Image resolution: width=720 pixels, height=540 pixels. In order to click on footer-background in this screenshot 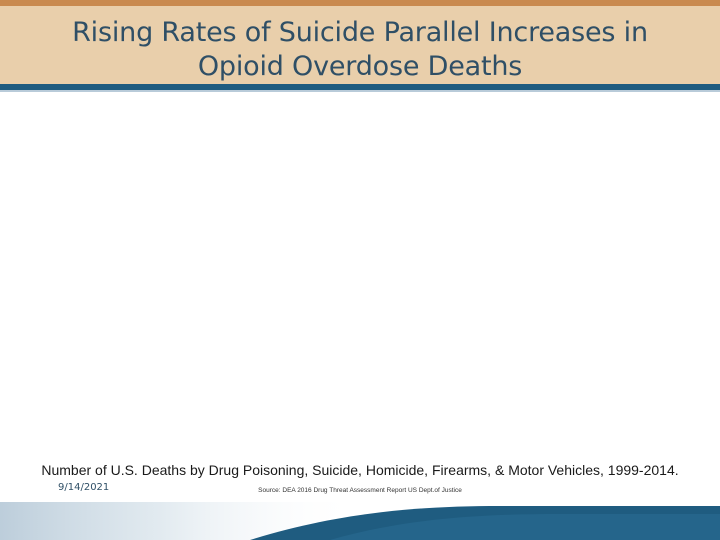, I will do `click(360, 521)`.